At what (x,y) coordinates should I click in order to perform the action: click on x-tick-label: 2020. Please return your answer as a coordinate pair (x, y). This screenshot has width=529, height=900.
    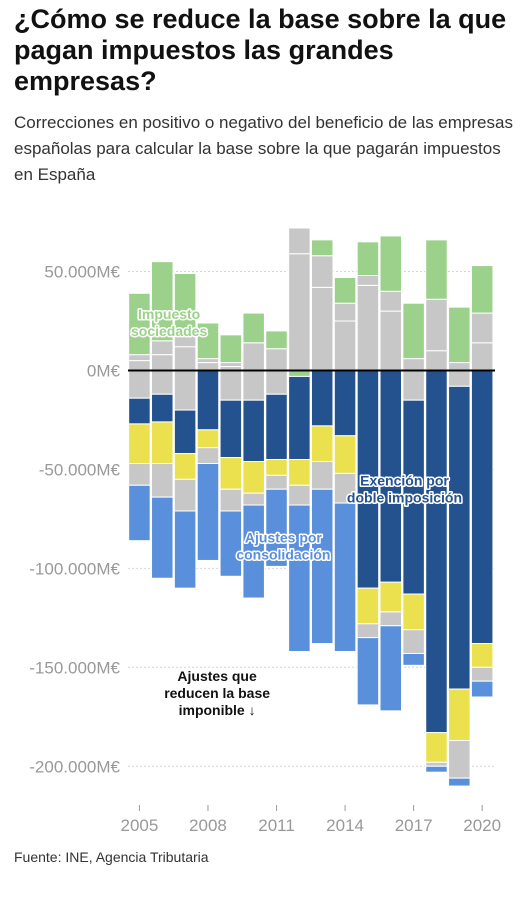
    Looking at the image, I should click on (482, 825).